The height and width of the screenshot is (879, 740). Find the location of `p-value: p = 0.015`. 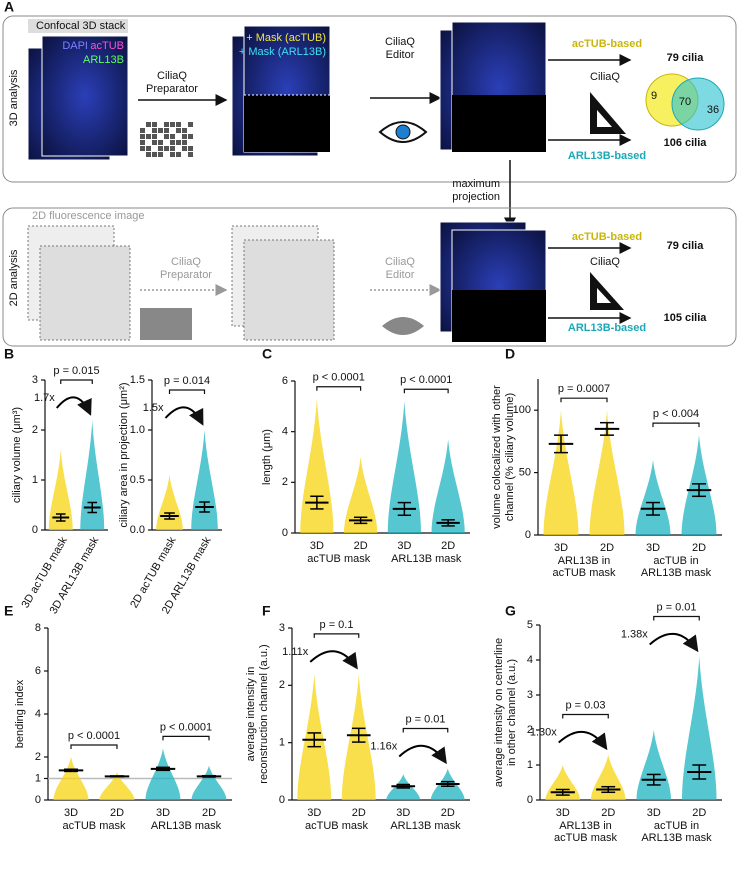

p-value: p = 0.015 is located at coordinates (76, 371).